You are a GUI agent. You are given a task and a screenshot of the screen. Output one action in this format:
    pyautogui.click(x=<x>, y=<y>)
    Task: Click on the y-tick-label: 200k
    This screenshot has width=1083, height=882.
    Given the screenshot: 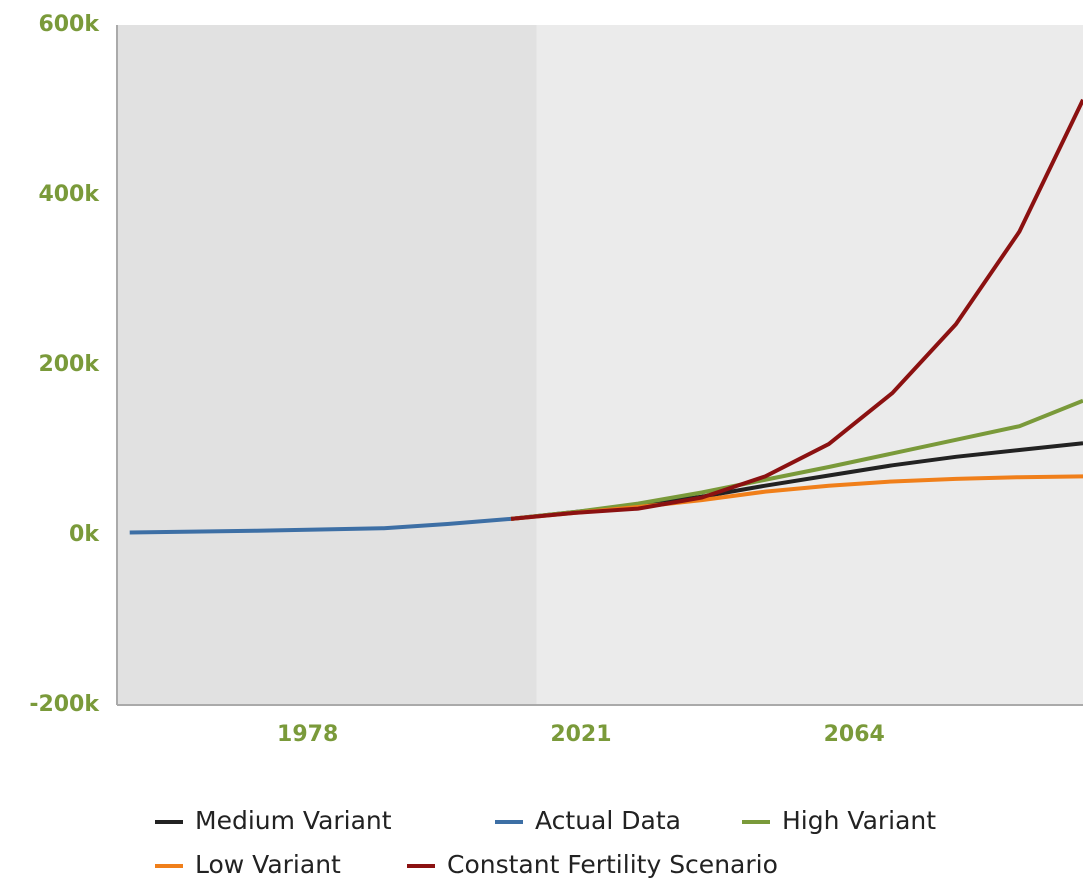 What is the action you would take?
    pyautogui.click(x=69, y=364)
    